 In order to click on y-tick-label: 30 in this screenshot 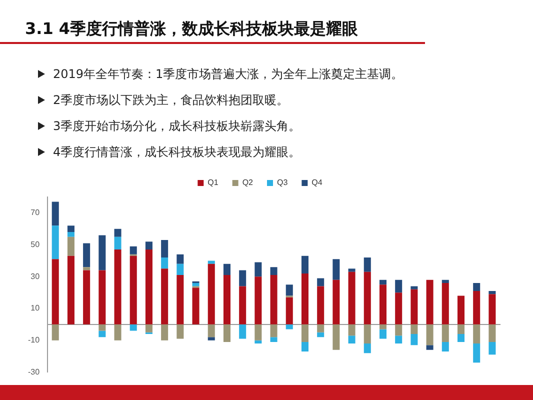, I will do `click(35, 276)`.